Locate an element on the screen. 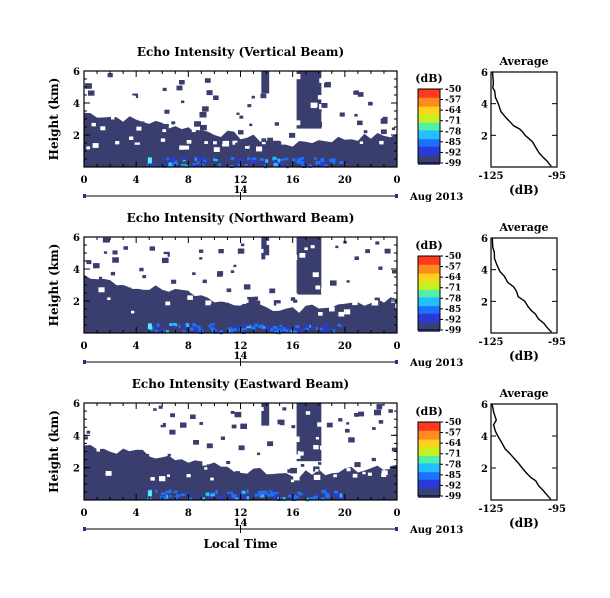 The image size is (610, 598). colorbar-tick-label-0-6: -92 is located at coordinates (453, 153).